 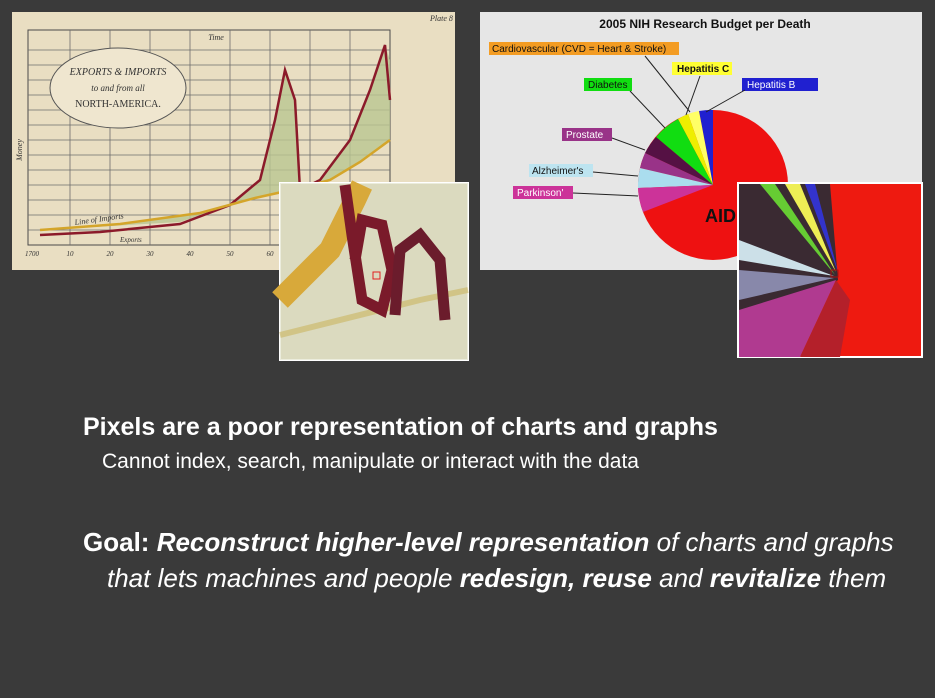 What do you see at coordinates (585, 135) in the screenshot?
I see `label: Prostate` at bounding box center [585, 135].